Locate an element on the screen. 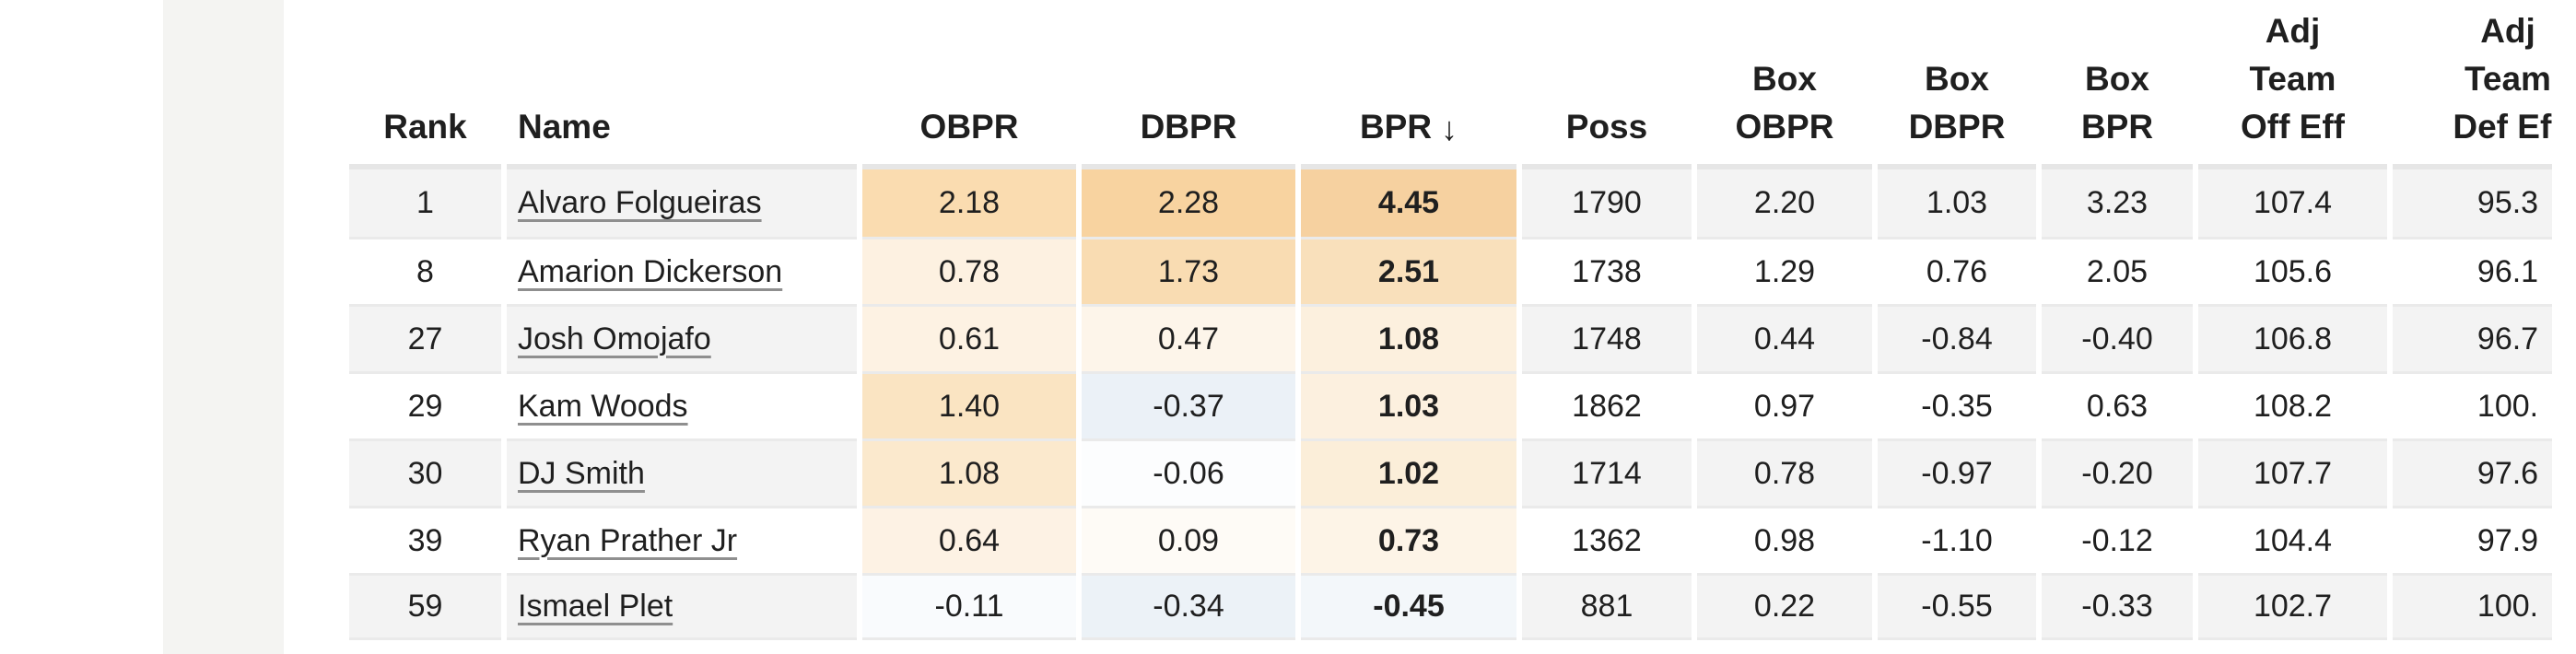 The height and width of the screenshot is (654, 2576). column-header-label: Team is located at coordinates (2508, 79).